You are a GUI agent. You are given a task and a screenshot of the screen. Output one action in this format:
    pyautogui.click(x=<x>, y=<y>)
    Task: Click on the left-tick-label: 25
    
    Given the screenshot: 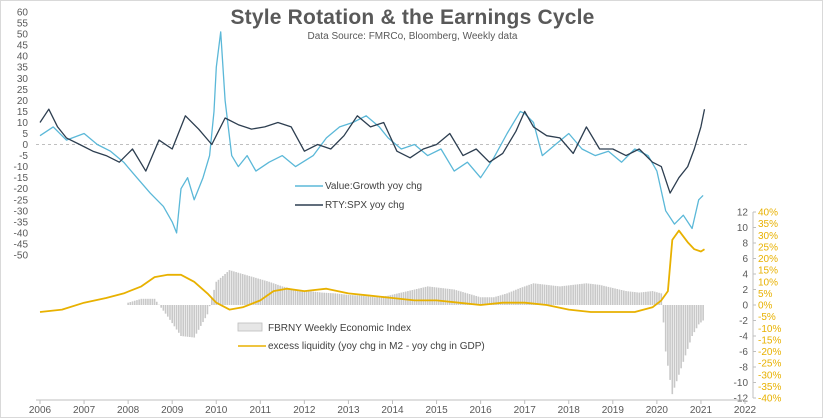 What is the action you would take?
    pyautogui.click(x=23, y=90)
    